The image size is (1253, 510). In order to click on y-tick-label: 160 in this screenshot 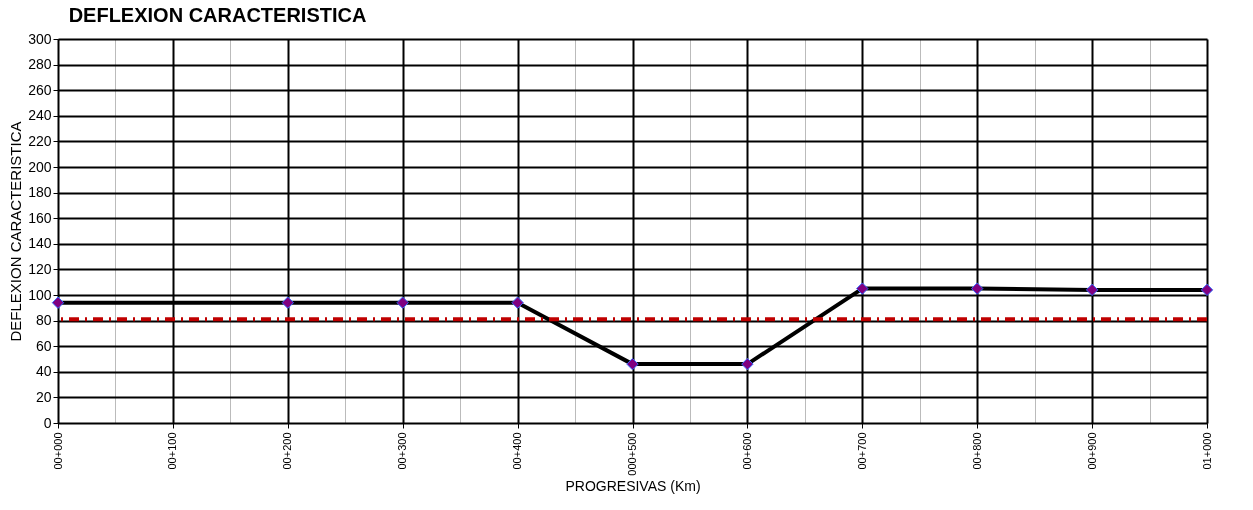, I will do `click(40, 217)`.